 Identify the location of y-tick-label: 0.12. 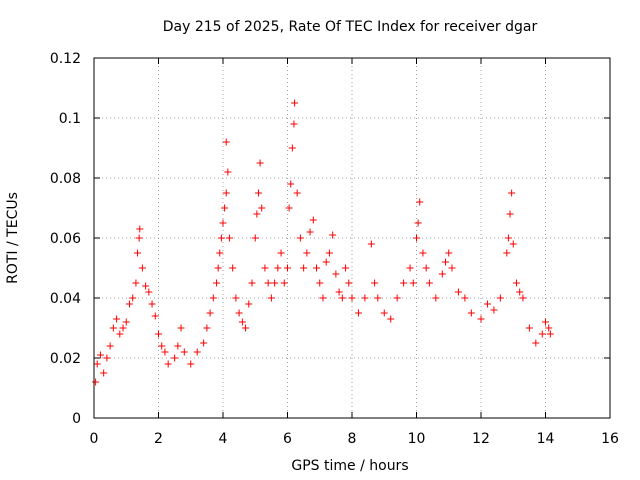
(65, 59).